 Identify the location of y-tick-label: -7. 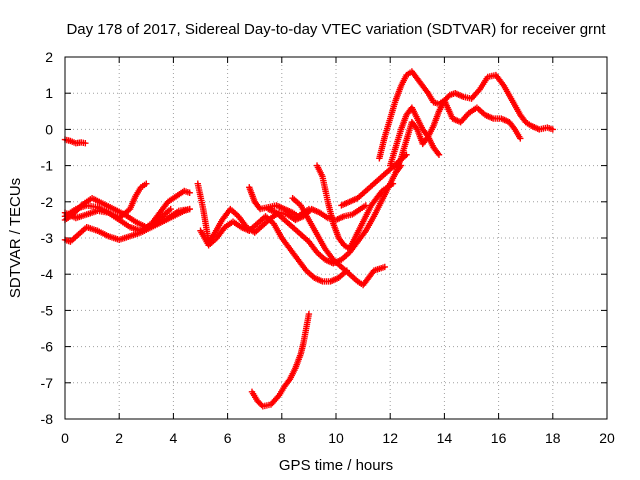
(47, 383).